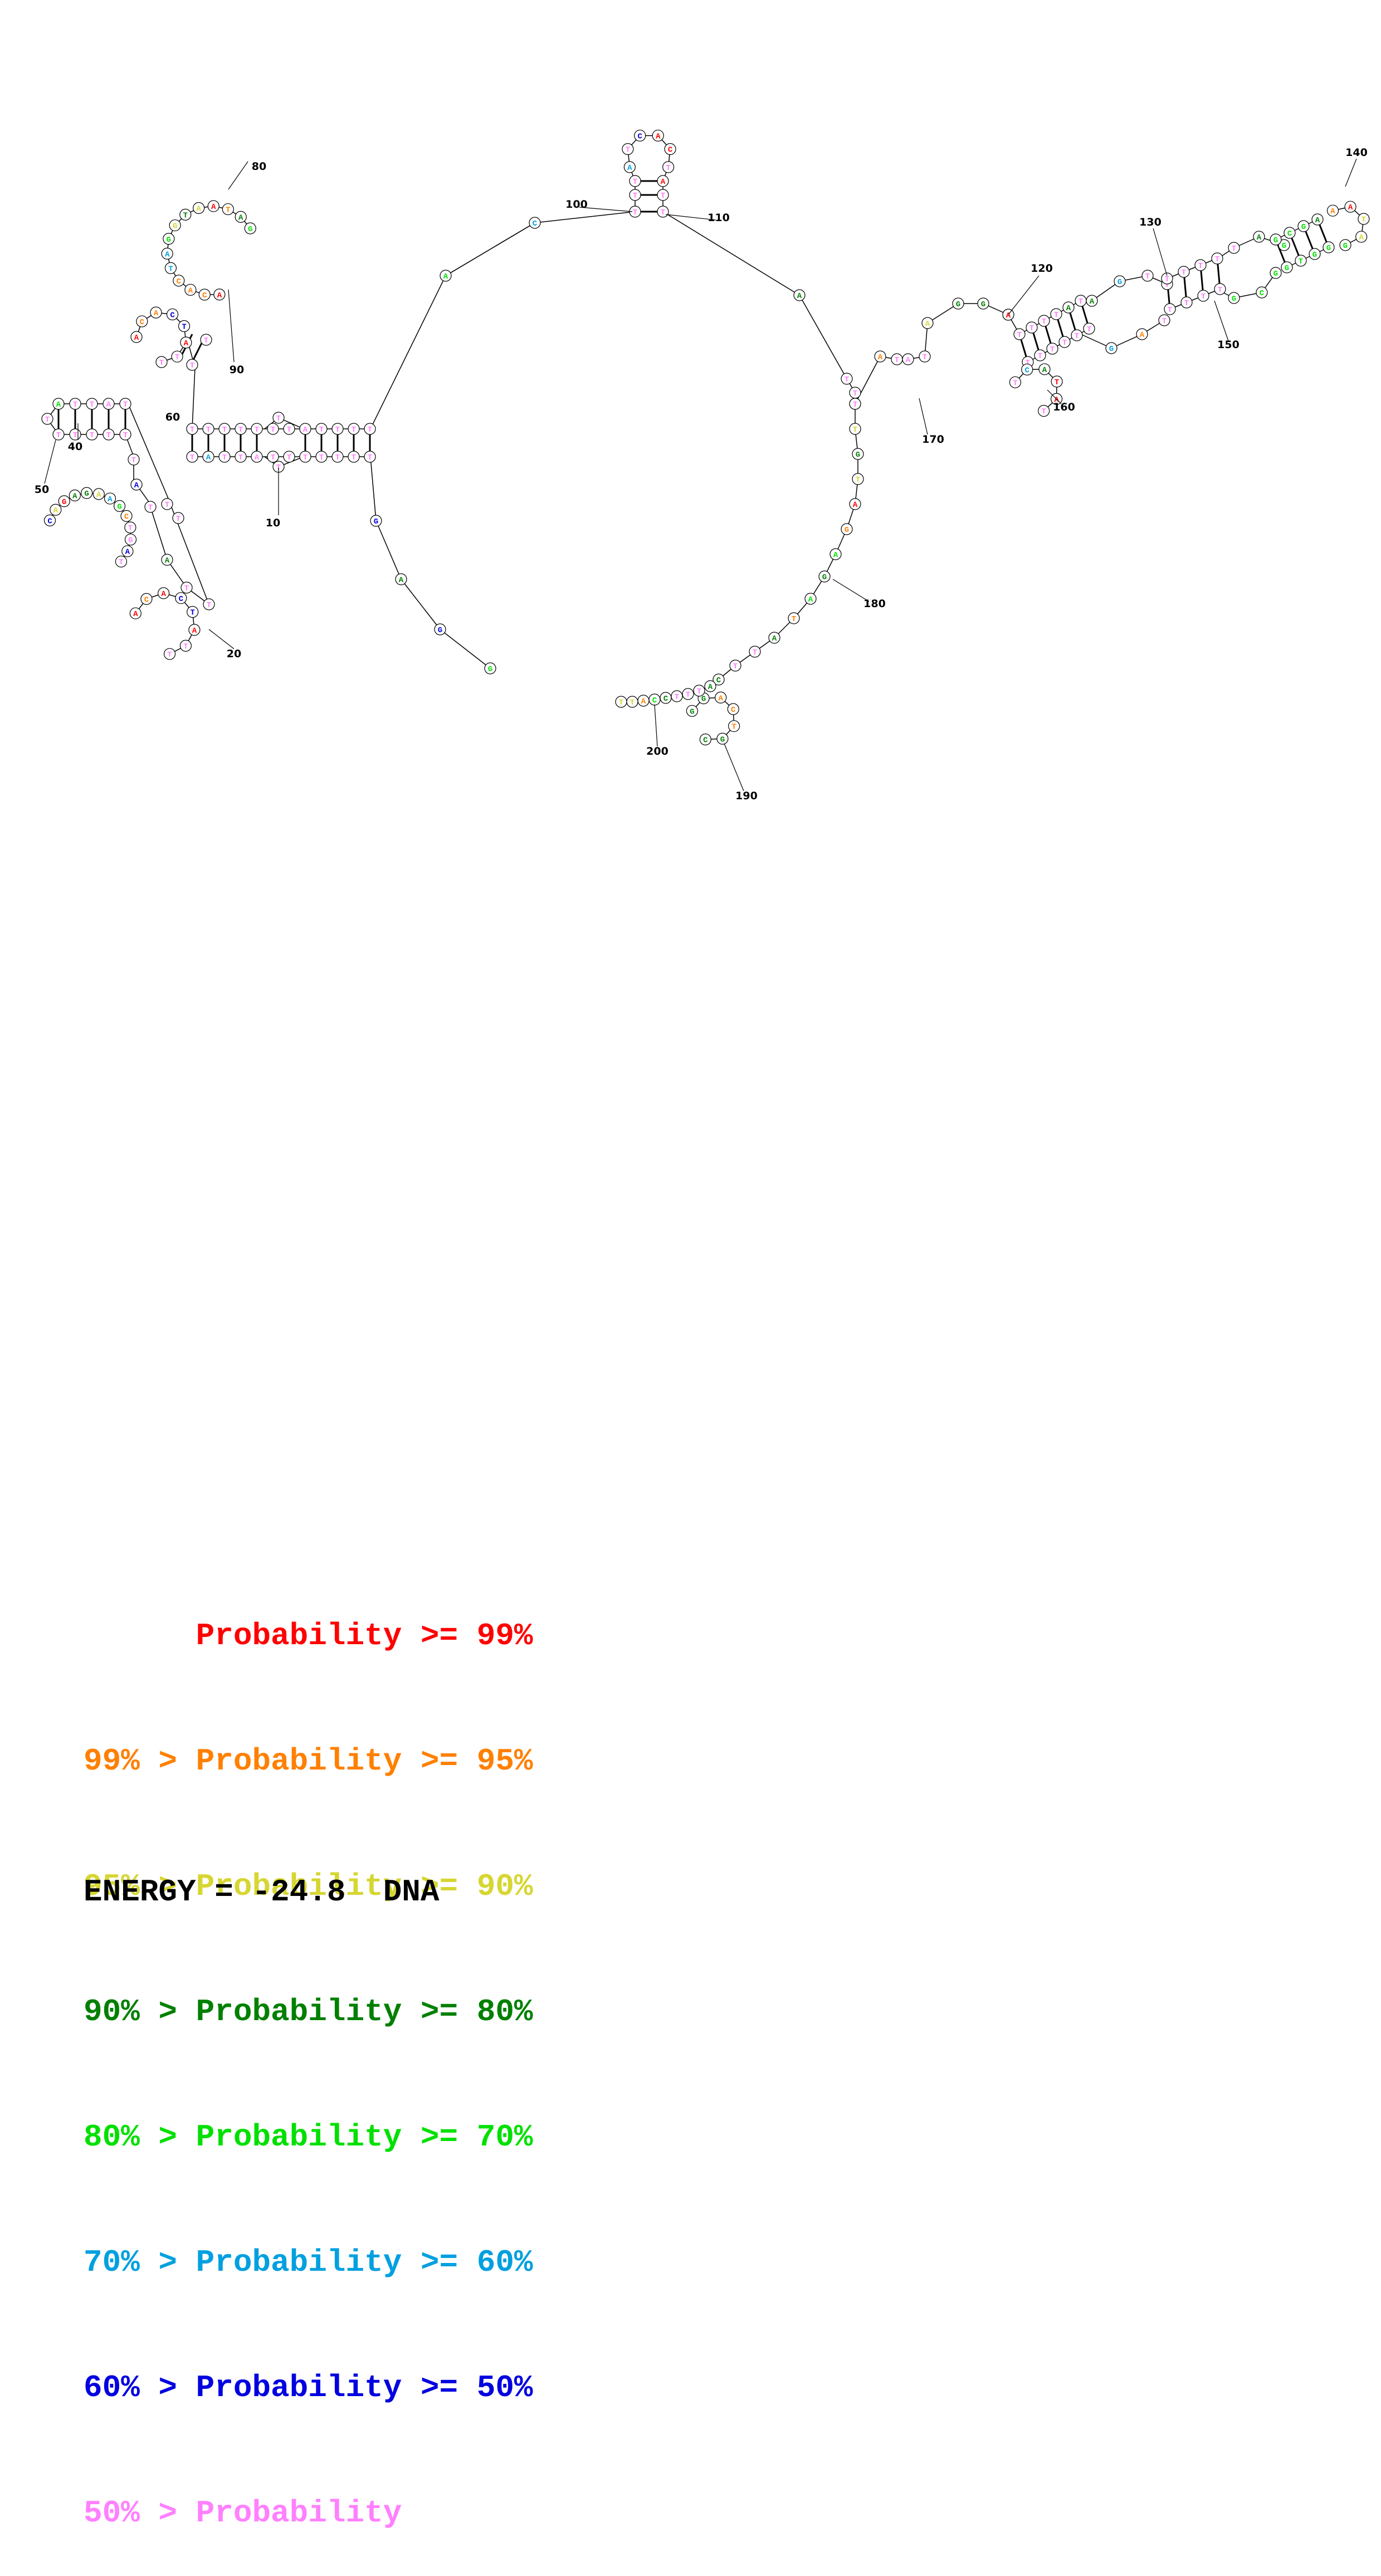 The height and width of the screenshot is (2576, 1381). I want to click on position-label: 180, so click(874, 604).